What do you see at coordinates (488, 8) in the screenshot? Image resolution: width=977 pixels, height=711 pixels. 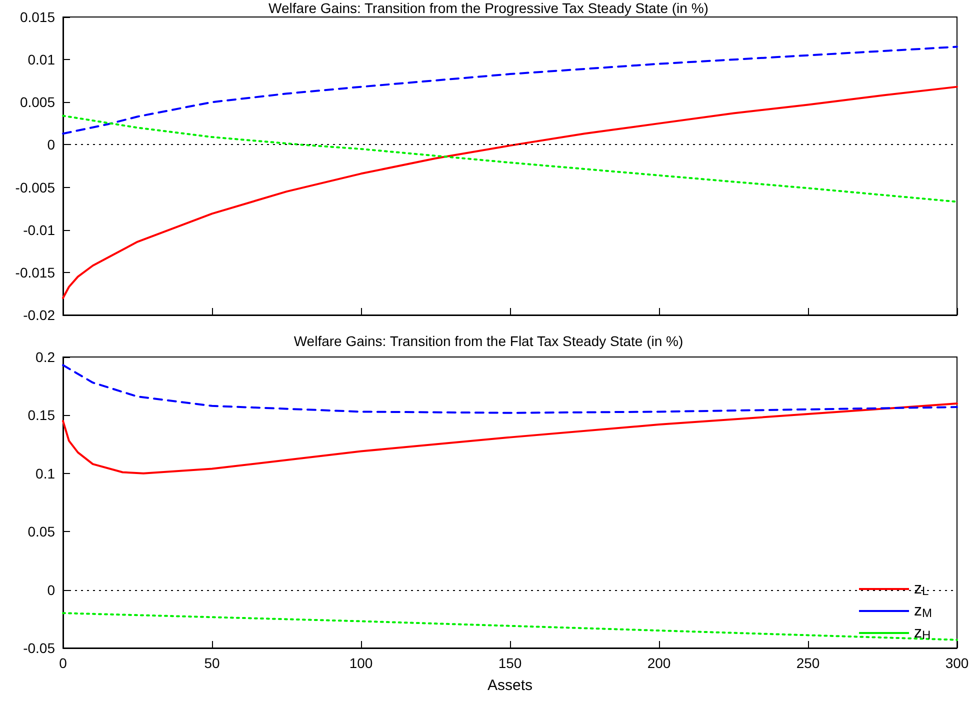 I see `chart-title: Welfare Gains: Transition from the Progressive Tax Steady State (in %)` at bounding box center [488, 8].